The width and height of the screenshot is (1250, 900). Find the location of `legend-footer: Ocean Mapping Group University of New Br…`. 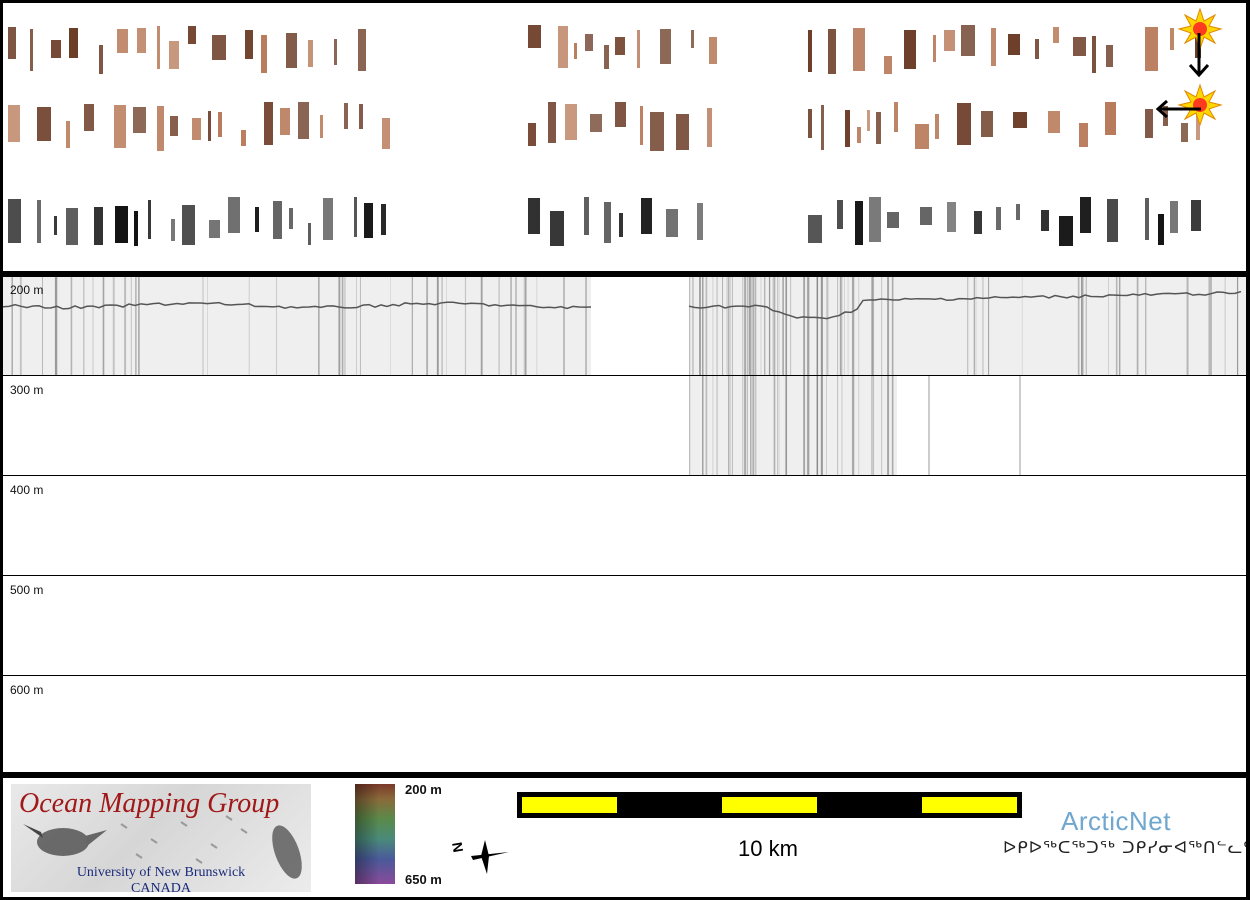

legend-footer: Ocean Mapping Group University of New Br… is located at coordinates (624, 837).